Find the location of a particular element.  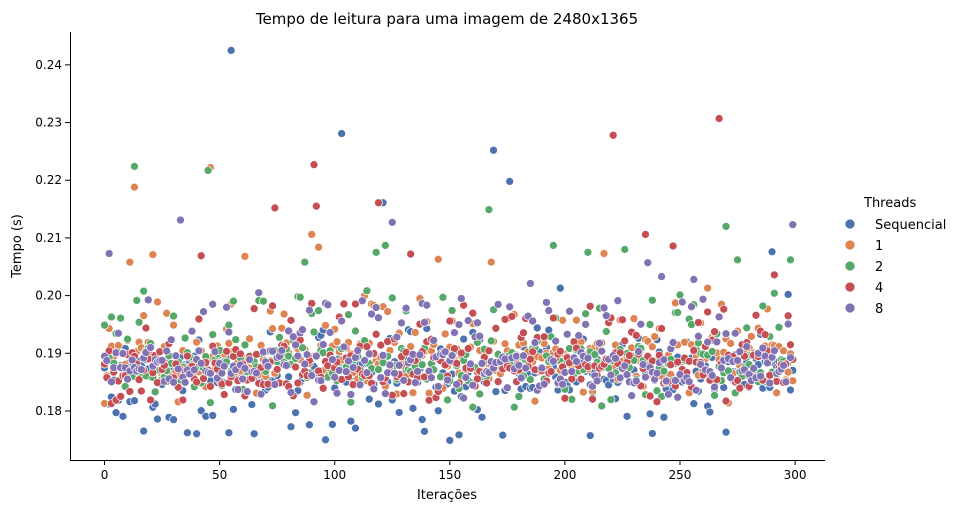

x-axis-label: Iterações is located at coordinates (447, 495).